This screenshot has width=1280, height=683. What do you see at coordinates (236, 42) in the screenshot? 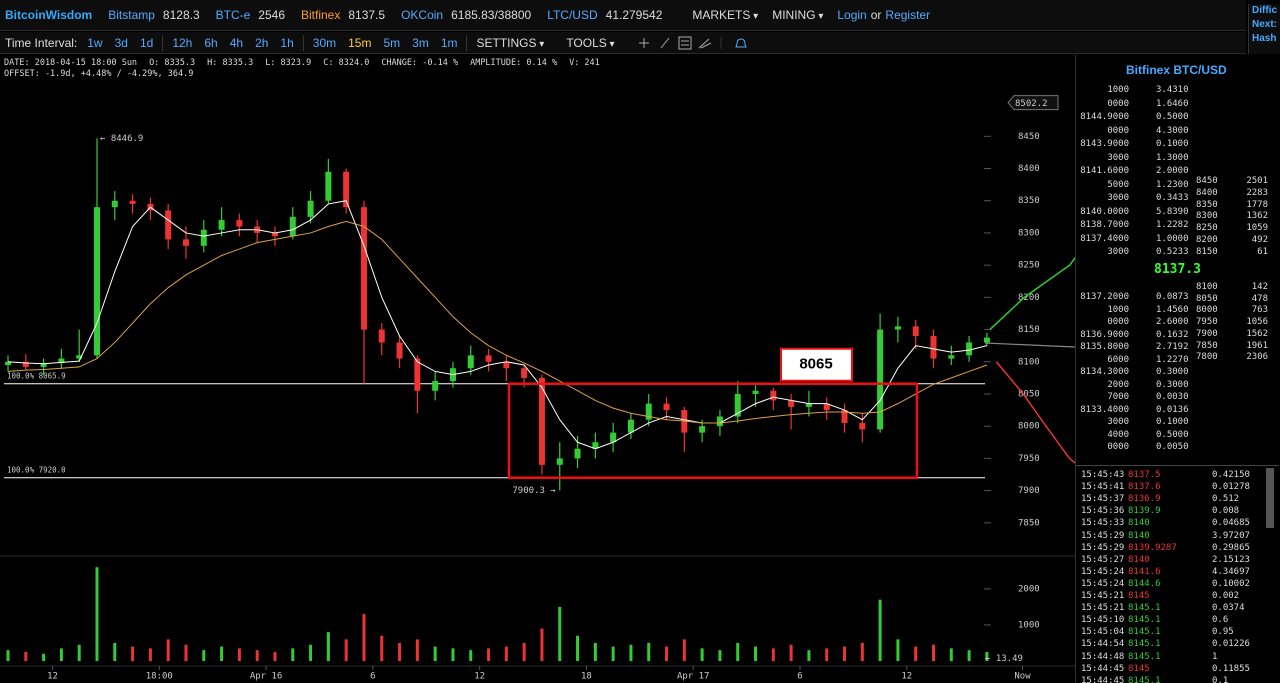
I see `interval-button: 4h` at bounding box center [236, 42].